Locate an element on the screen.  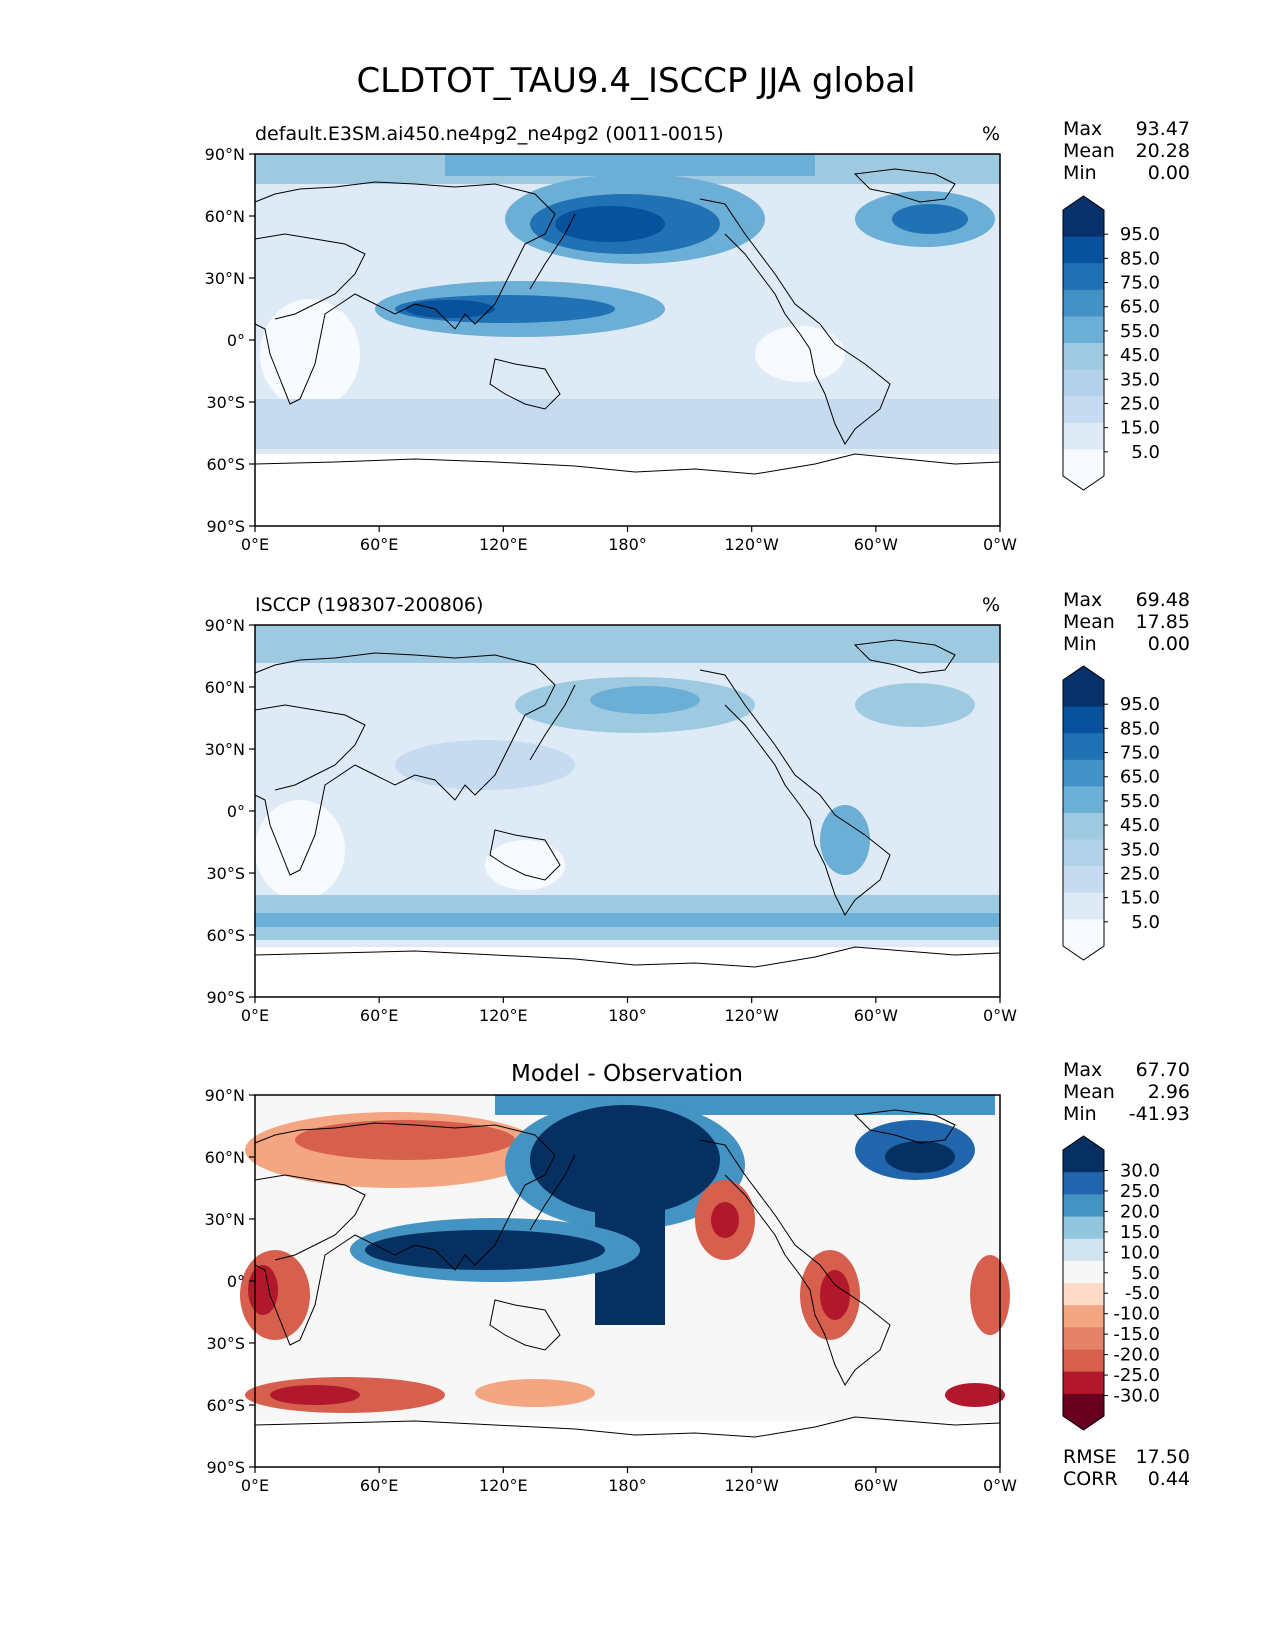
colorbar-extend-min is located at coordinates (1083, 1423).